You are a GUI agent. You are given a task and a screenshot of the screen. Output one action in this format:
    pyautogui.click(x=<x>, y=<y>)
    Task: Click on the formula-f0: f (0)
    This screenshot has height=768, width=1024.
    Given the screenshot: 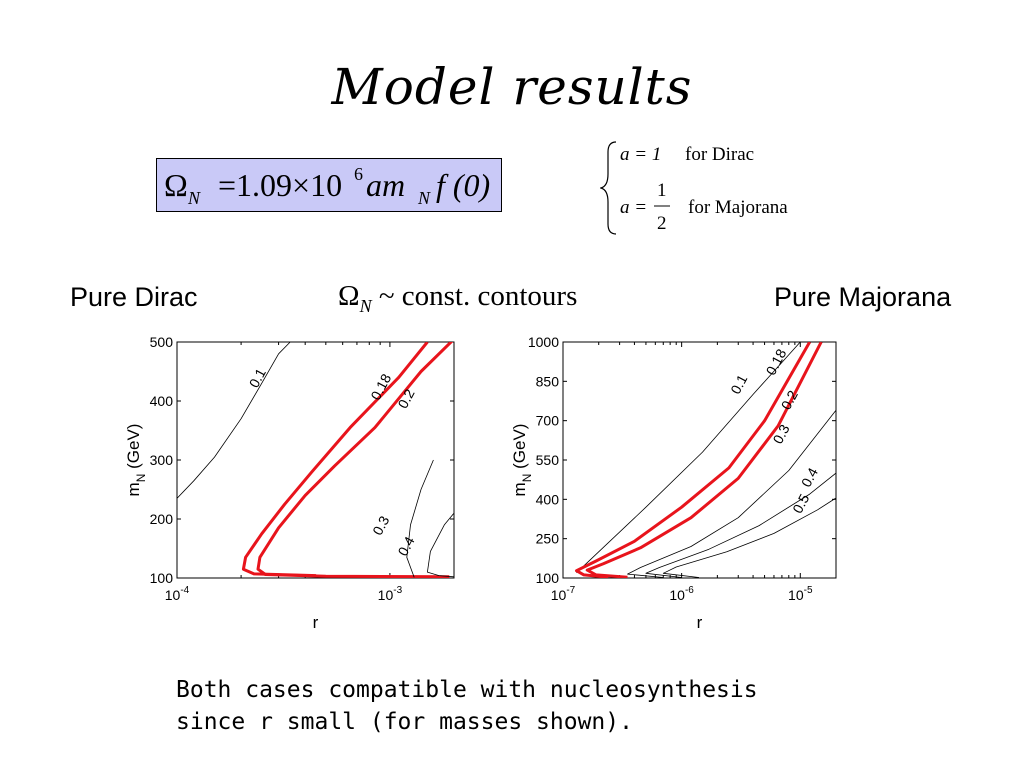 What is the action you would take?
    pyautogui.click(x=463, y=185)
    